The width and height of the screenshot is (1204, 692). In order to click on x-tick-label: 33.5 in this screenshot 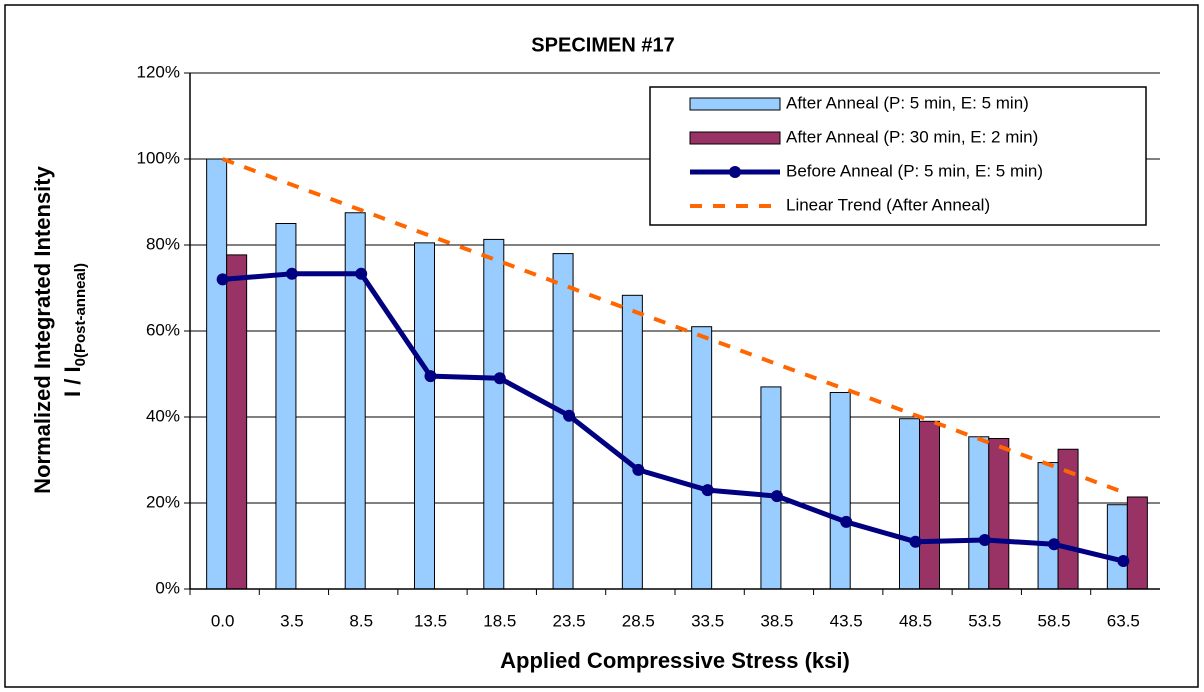, I will do `click(707, 620)`.